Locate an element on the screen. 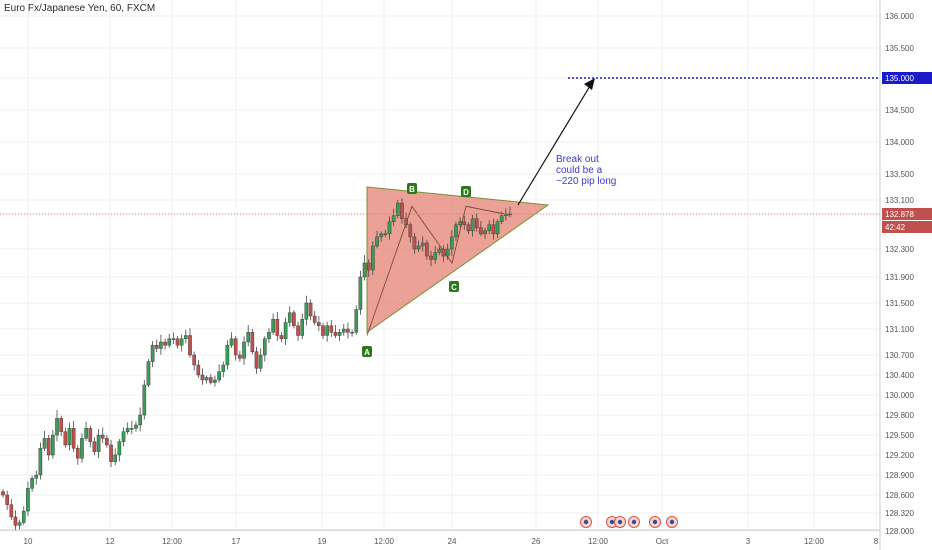 The width and height of the screenshot is (932, 550). point-label-text: D is located at coordinates (466, 192).